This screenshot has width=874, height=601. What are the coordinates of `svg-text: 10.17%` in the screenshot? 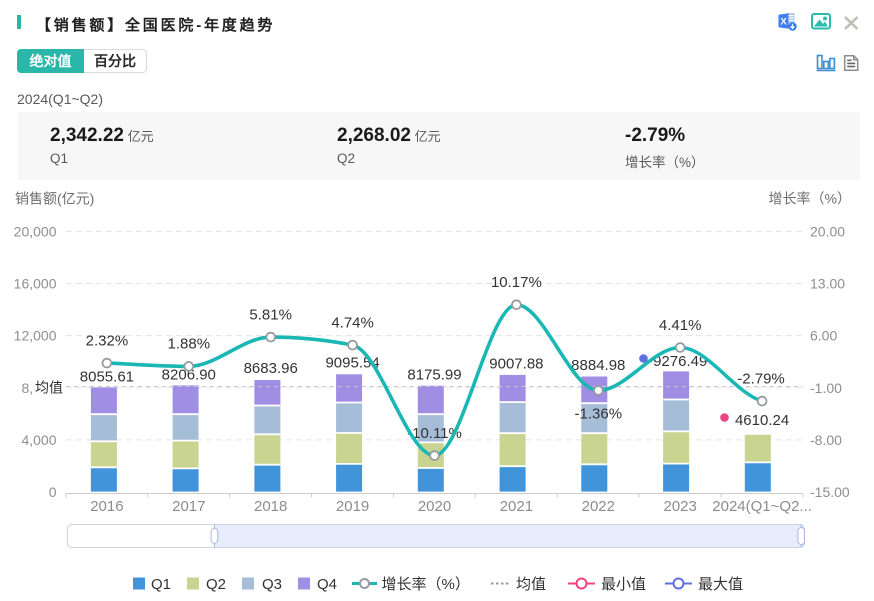 It's located at (516, 282).